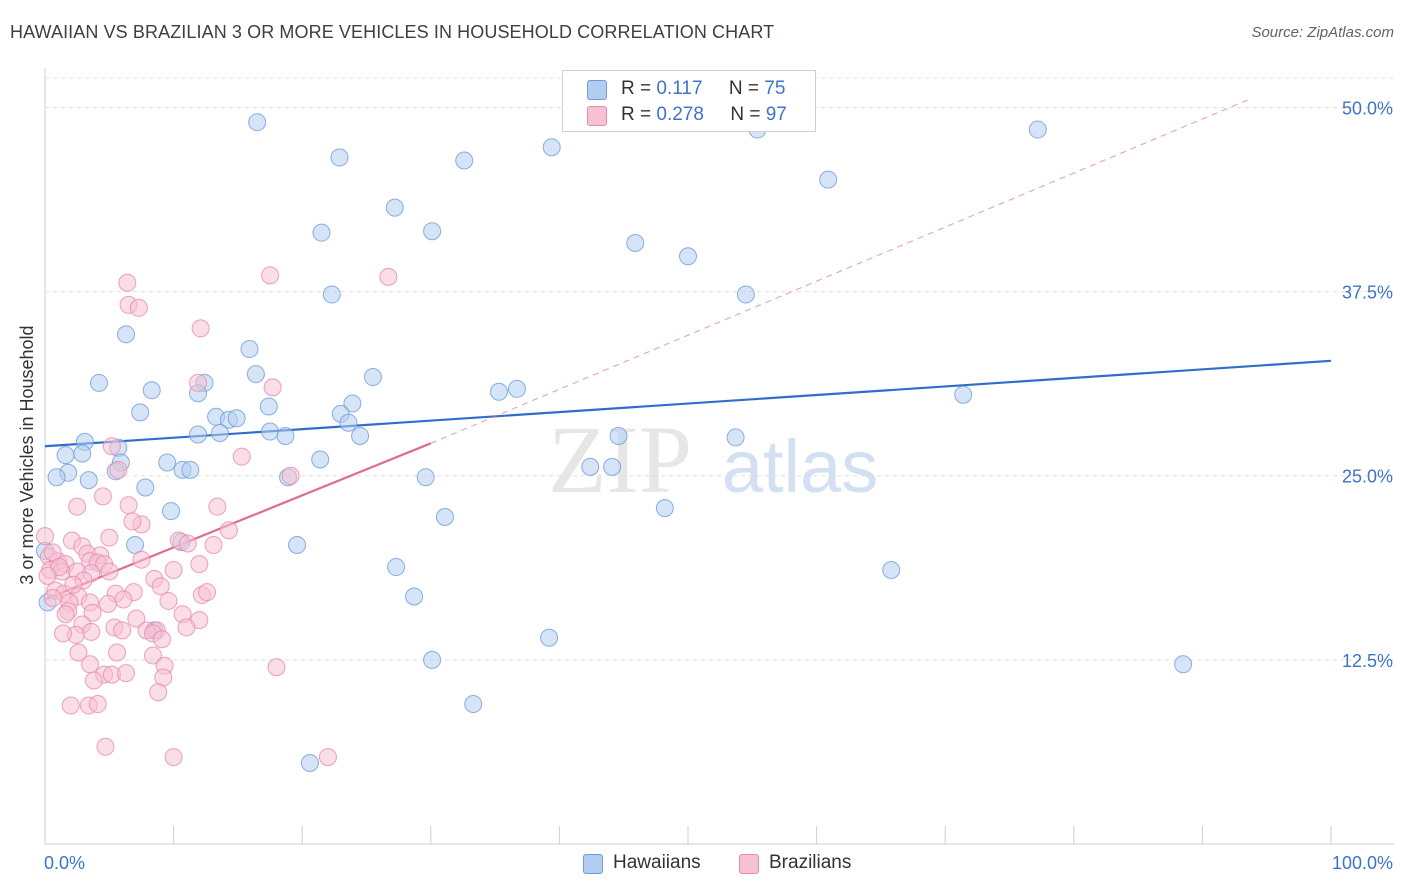 Image resolution: width=1406 pixels, height=892 pixels. I want to click on y-tick-label: 50.0%, so click(1367, 108).